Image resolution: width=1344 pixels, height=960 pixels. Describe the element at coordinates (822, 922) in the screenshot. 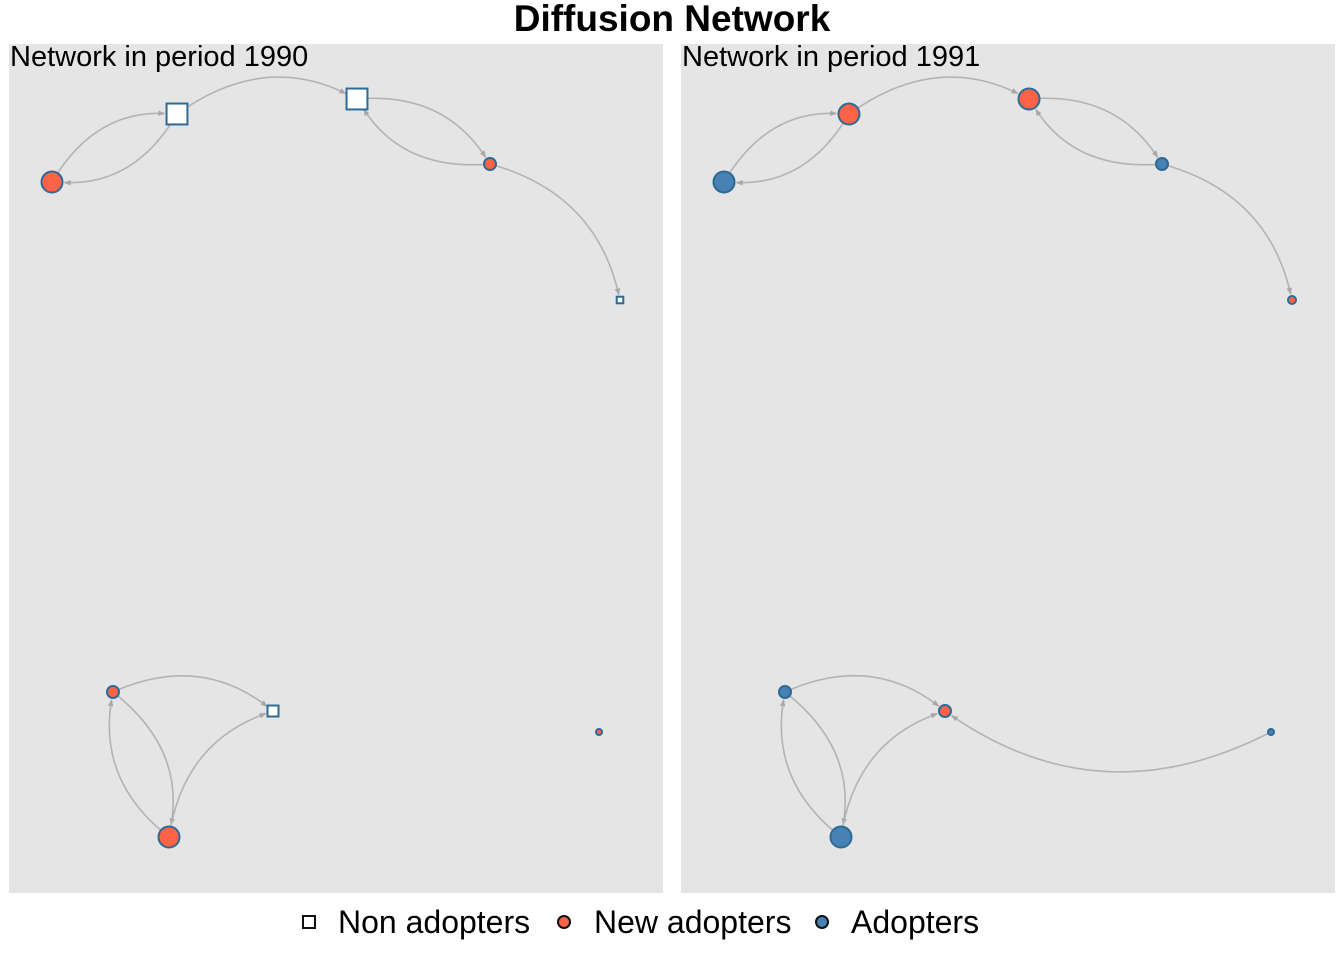

I see `legend-blue-circle-icon` at that location.